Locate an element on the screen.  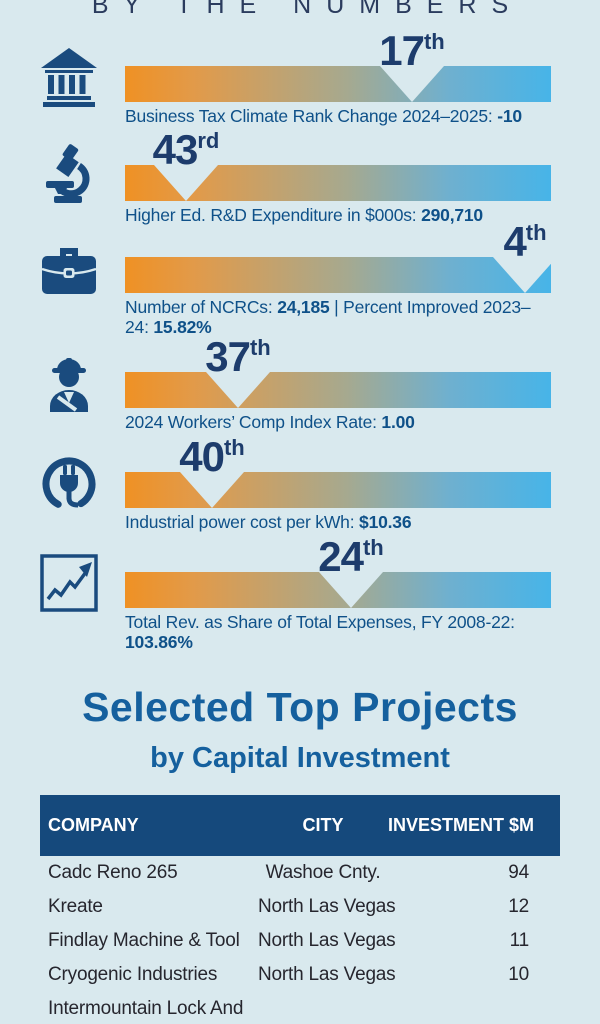
microscope-icon is located at coordinates (69, 176).